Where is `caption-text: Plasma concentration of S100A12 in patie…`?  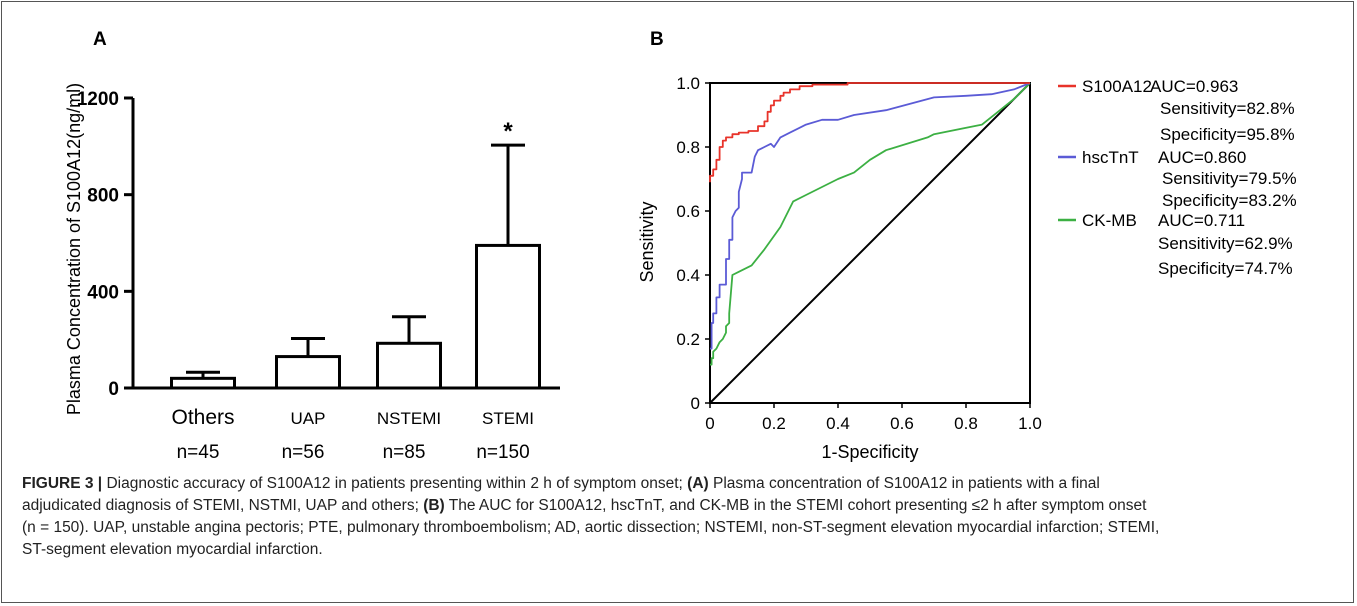 caption-text: Plasma concentration of S100A12 in patie… is located at coordinates (904, 483).